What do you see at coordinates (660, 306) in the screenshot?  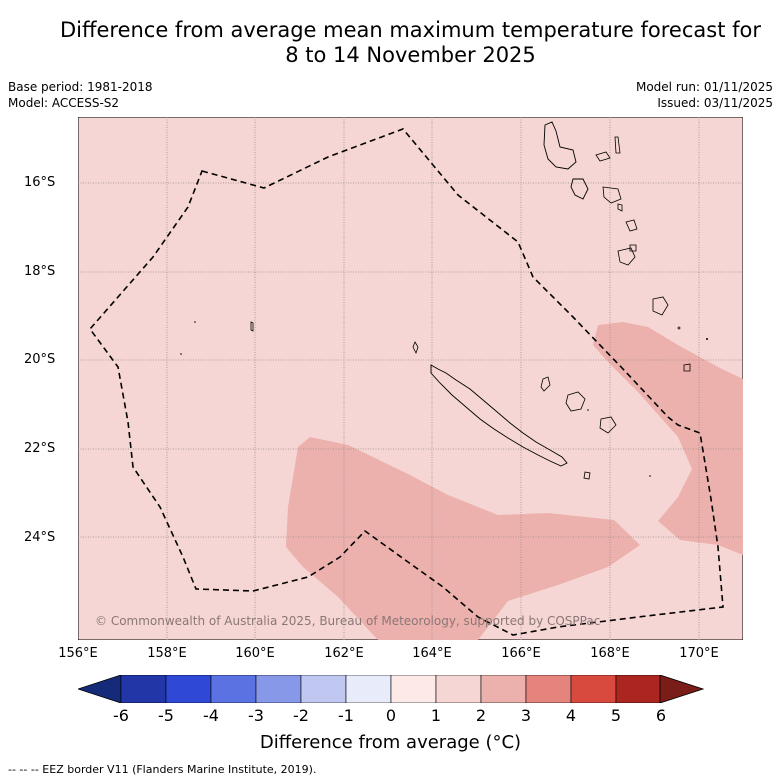 I see `island-aneityum` at bounding box center [660, 306].